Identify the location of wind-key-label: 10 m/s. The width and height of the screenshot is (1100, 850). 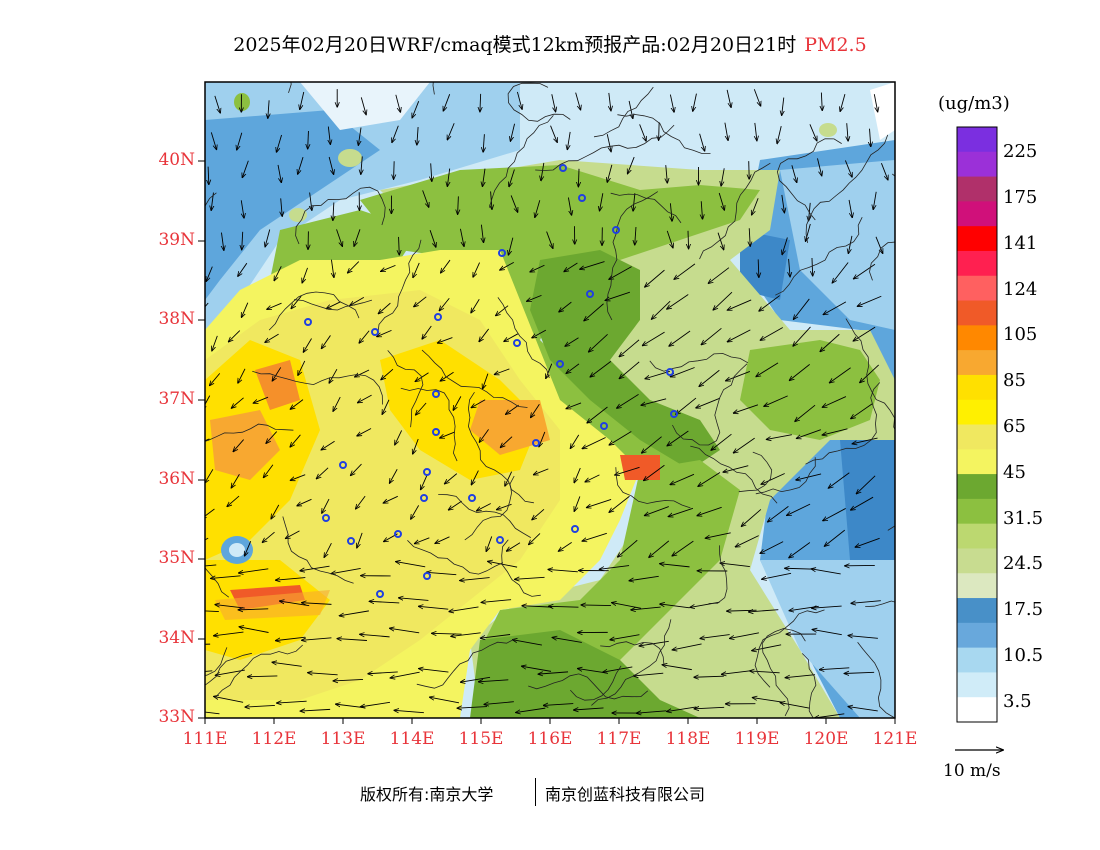
(972, 771).